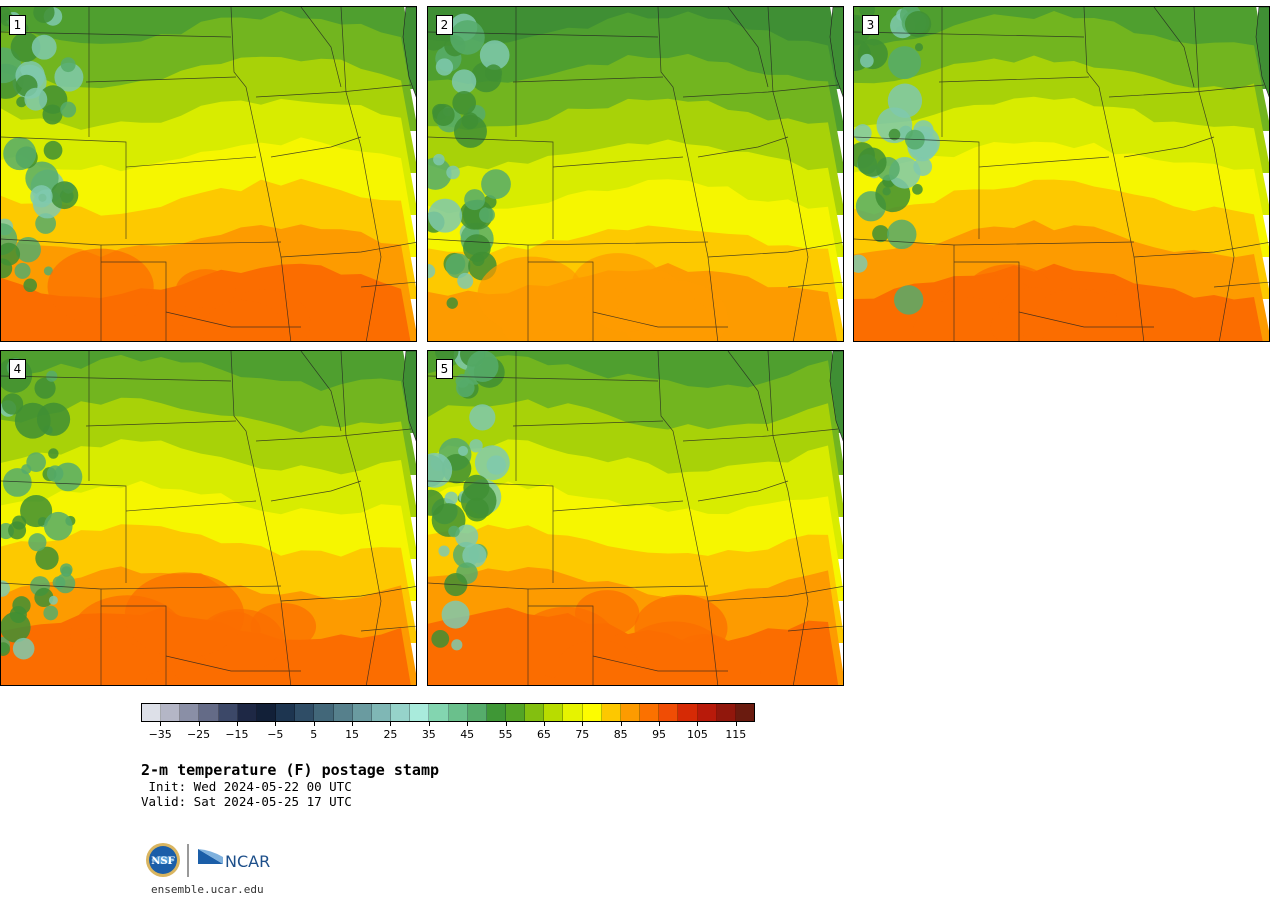 The image size is (1280, 901). I want to click on init-time: Init: Wed 2024-05-22 00 UTC, so click(246, 786).